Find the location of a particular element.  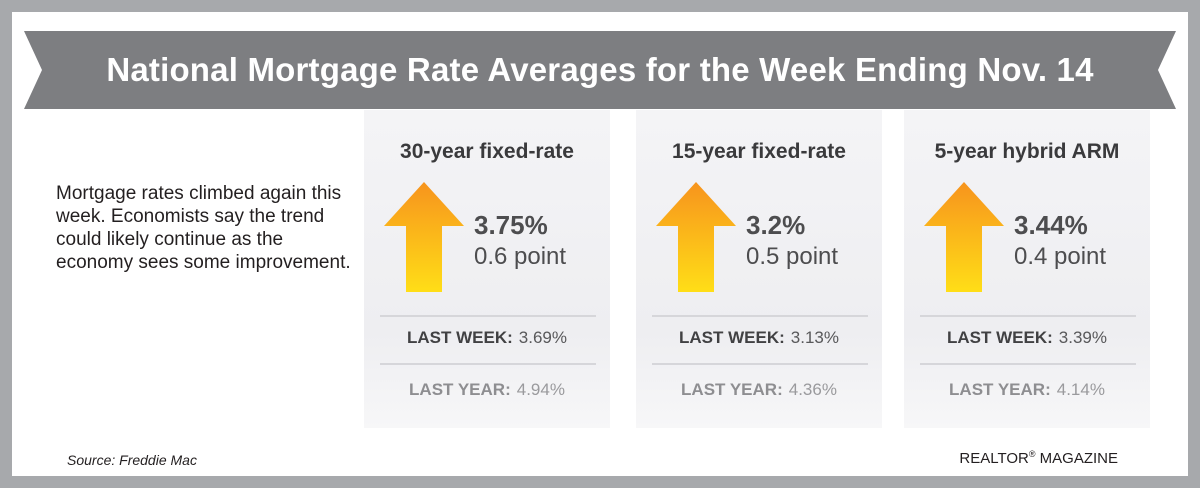

rate-value: 3.2% is located at coordinates (776, 225).